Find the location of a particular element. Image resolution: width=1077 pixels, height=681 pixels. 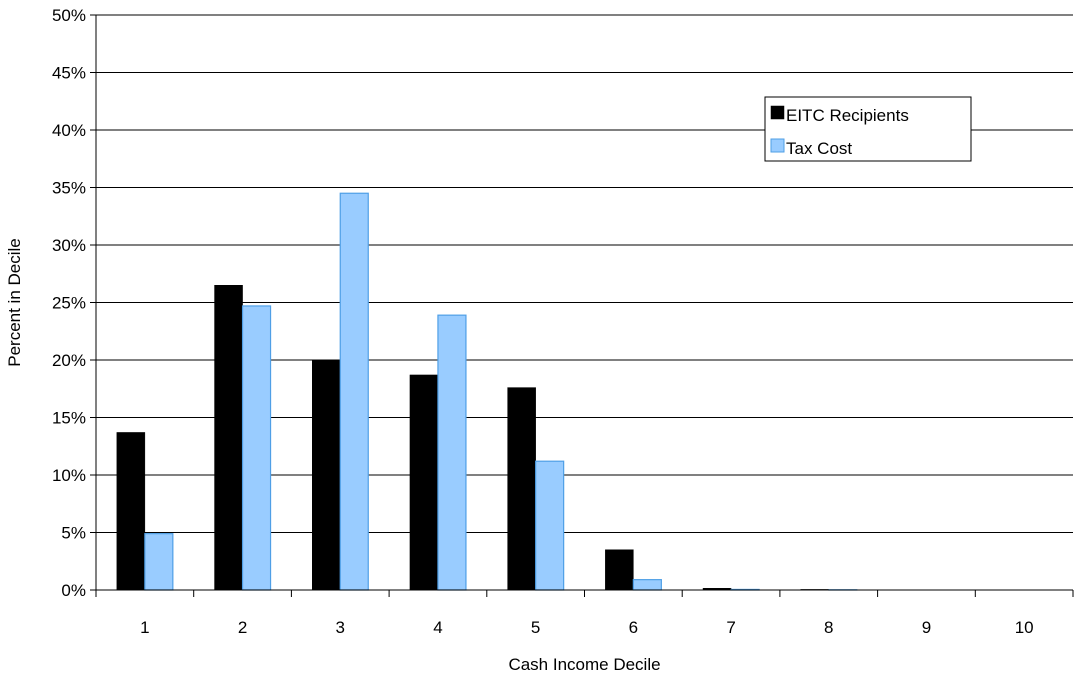

x-tick-label: 7 is located at coordinates (730, 627).